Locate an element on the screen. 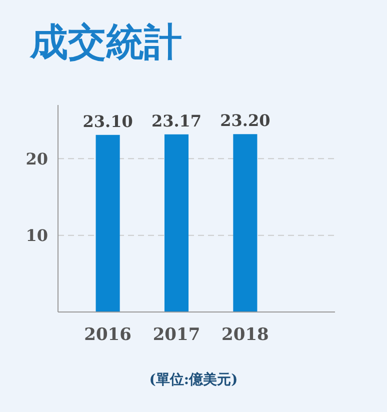 Image resolution: width=387 pixels, height=412 pixels. y-tick-label: 10 is located at coordinates (37, 235).